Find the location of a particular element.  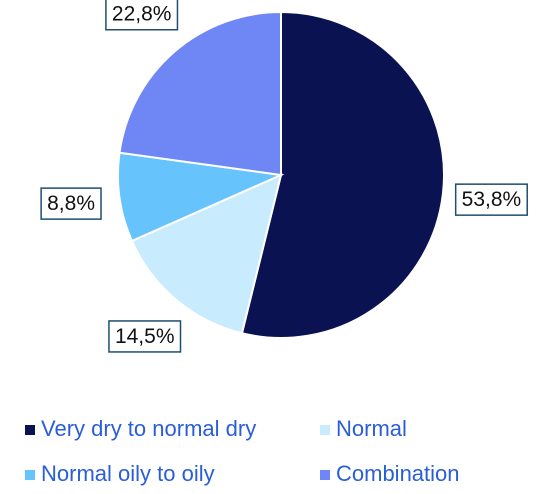

data-label: 22,8% is located at coordinates (142, 14).